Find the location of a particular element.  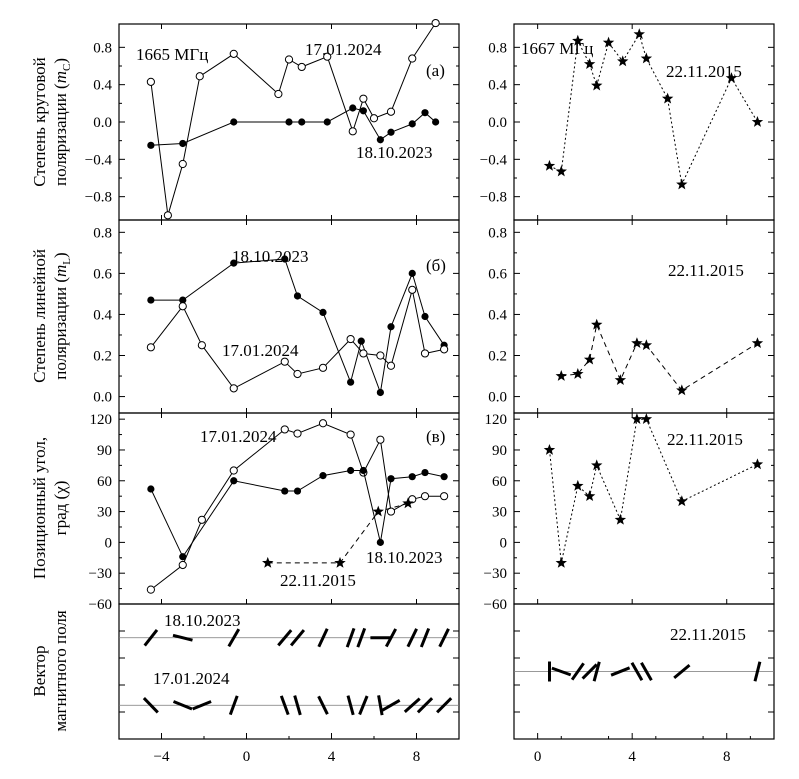

y-tick-label: 30 is located at coordinates (104, 513).